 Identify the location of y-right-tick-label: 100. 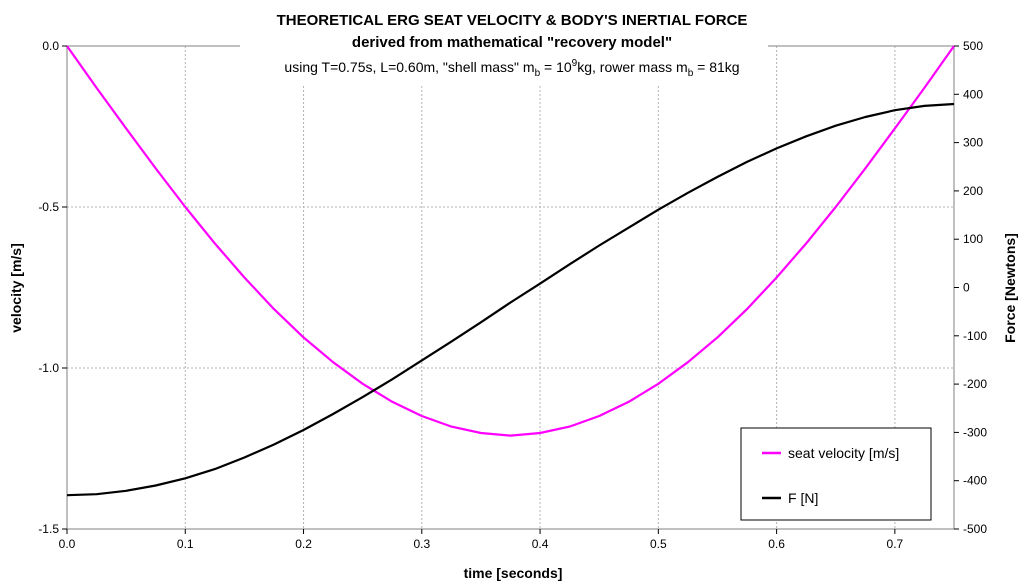
(973, 239).